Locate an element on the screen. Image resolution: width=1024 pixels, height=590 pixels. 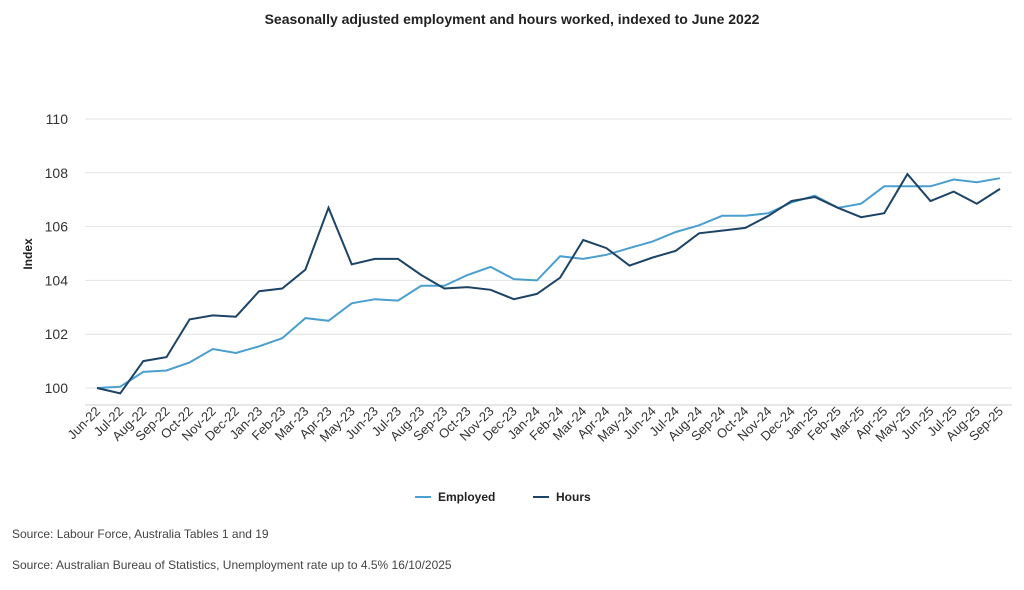
legend-label-employed: Employed is located at coordinates (466, 497).